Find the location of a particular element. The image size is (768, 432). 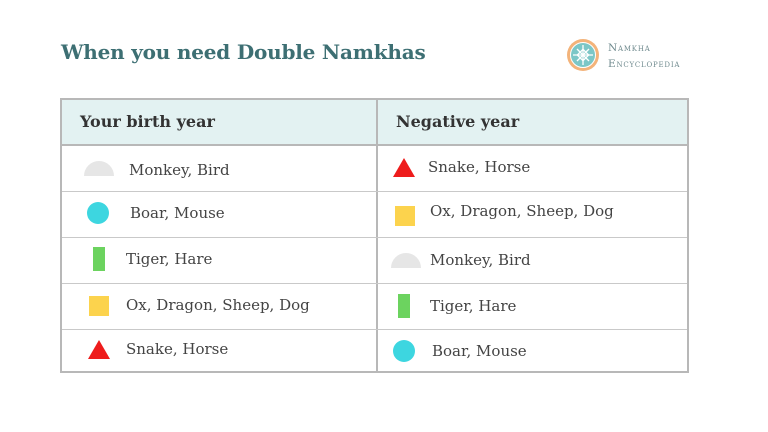

header-birth-year: Your birth year is located at coordinates (147, 121).